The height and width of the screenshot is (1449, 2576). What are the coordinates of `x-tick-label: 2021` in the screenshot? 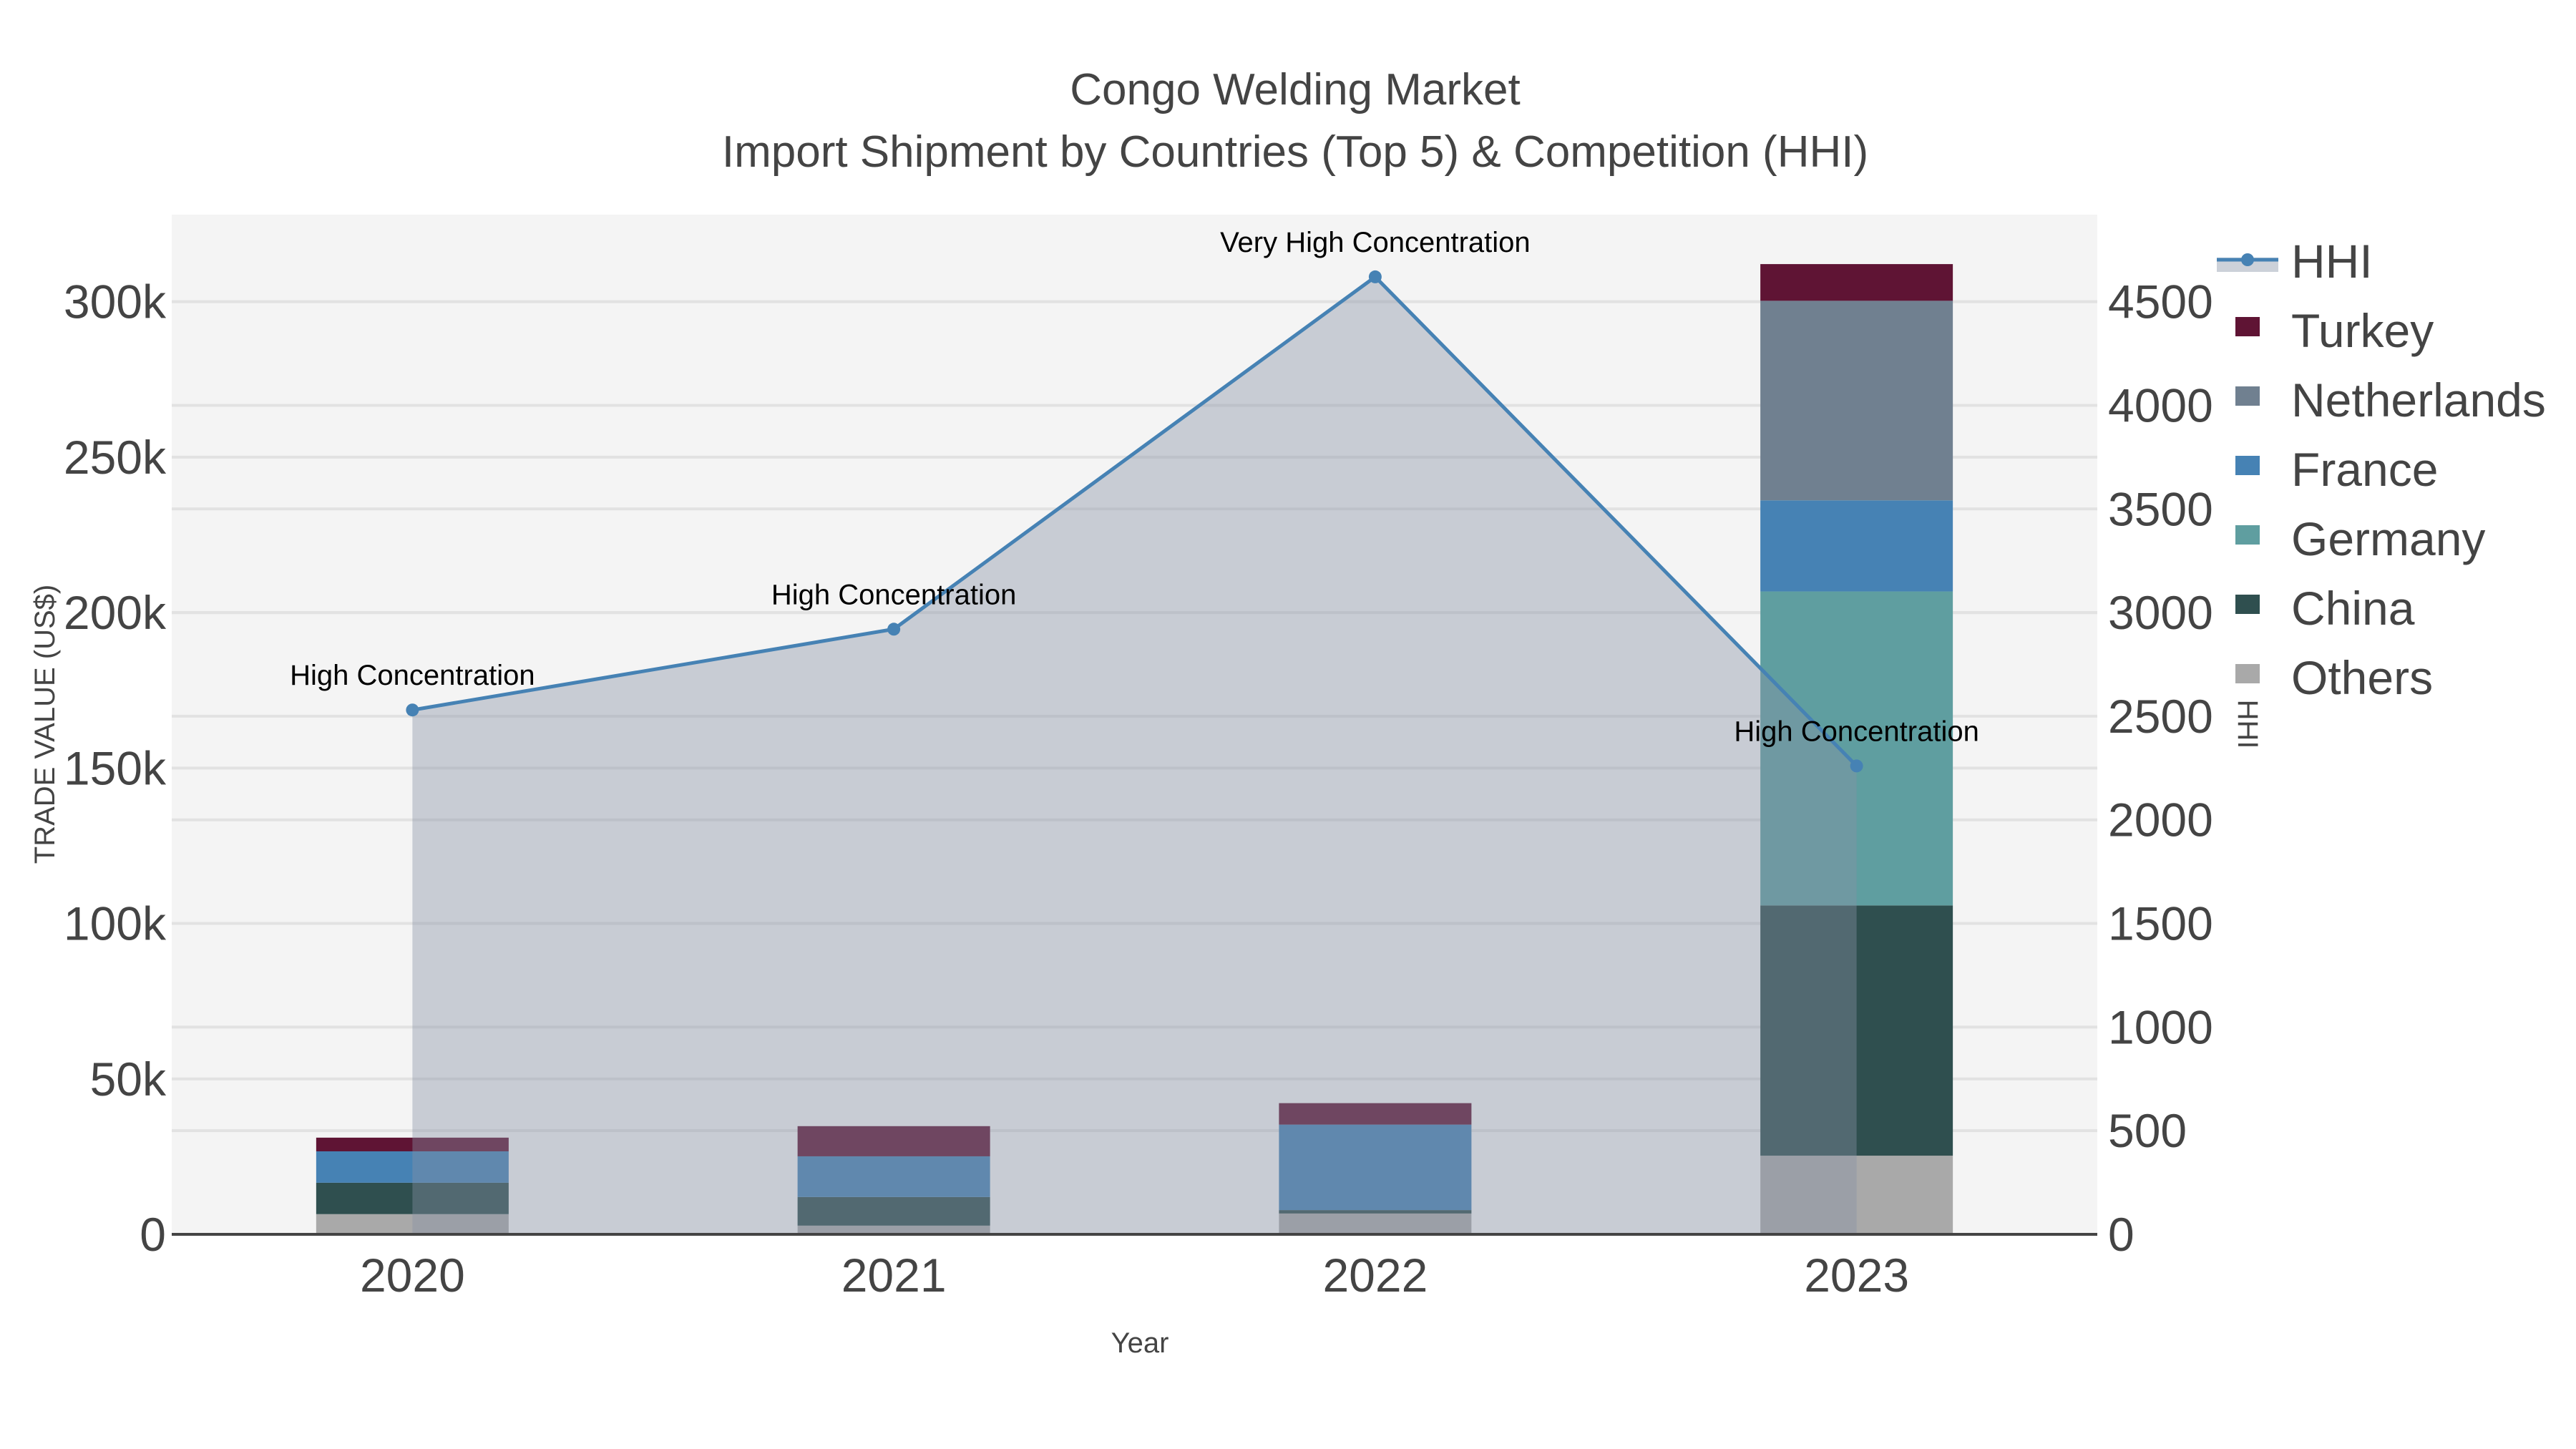 It's located at (894, 1275).